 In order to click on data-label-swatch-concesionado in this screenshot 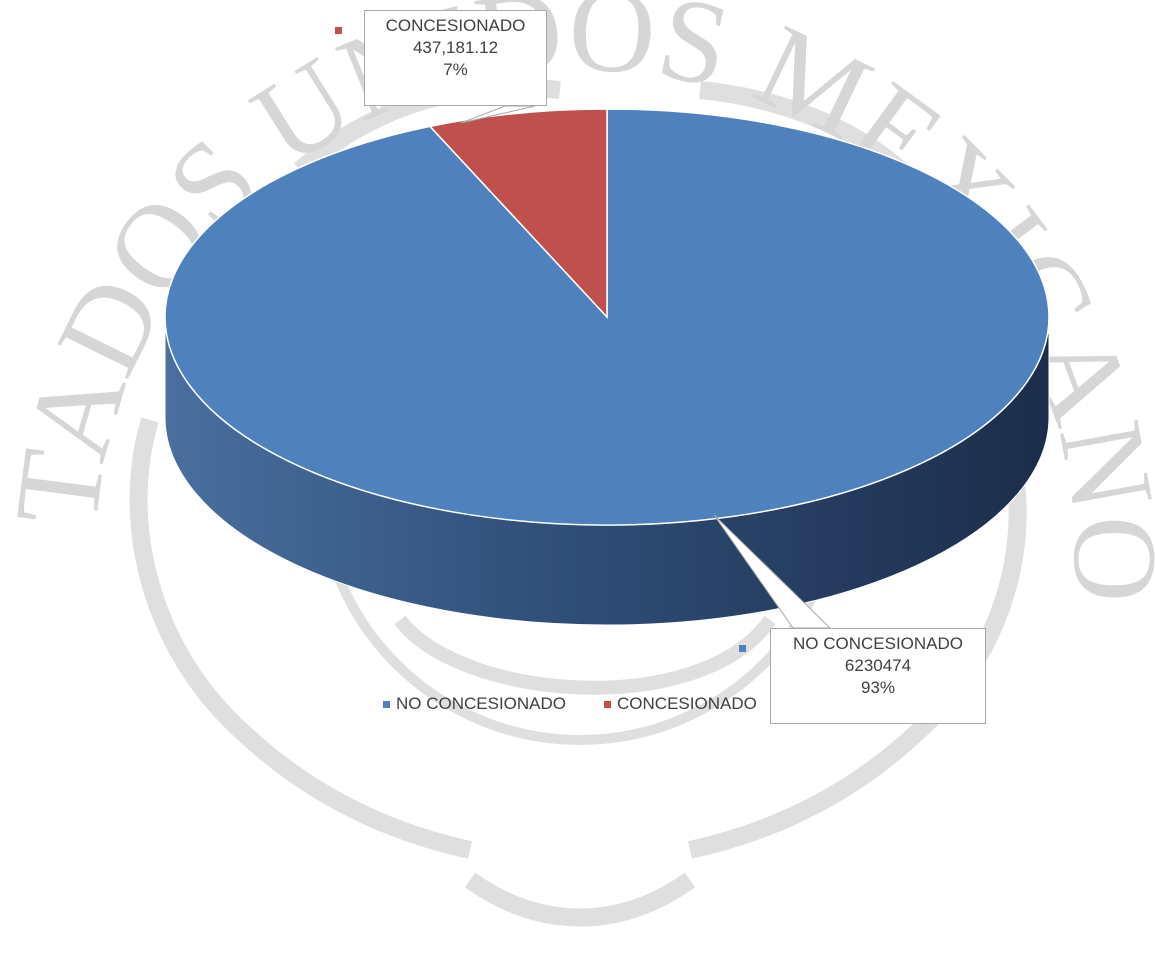, I will do `click(338, 30)`.